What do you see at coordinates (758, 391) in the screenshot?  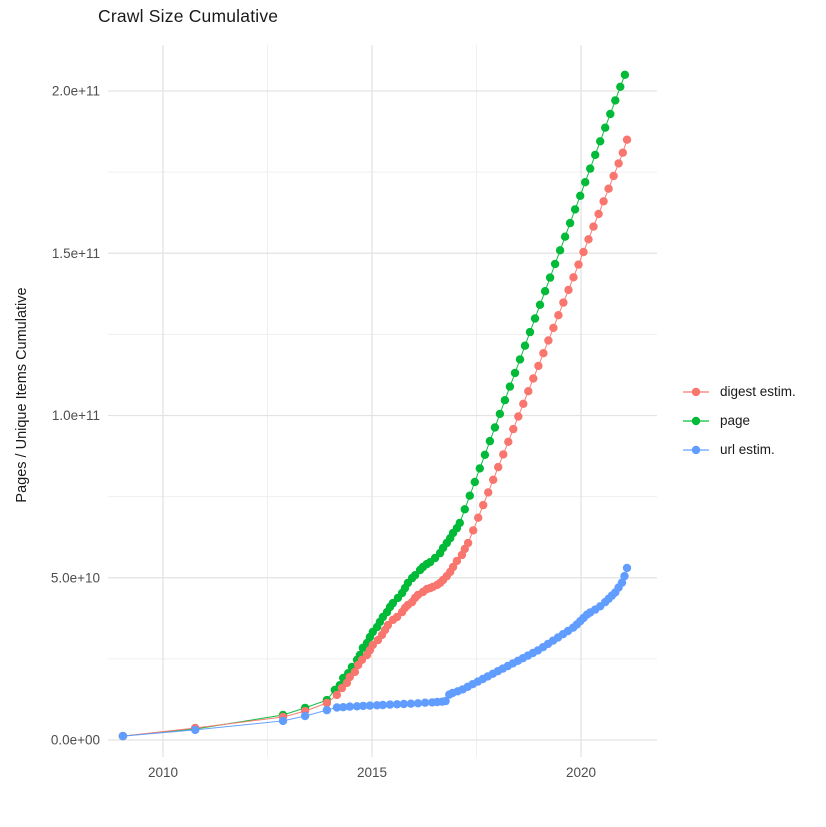 I see `legend-label: digest estim.` at bounding box center [758, 391].